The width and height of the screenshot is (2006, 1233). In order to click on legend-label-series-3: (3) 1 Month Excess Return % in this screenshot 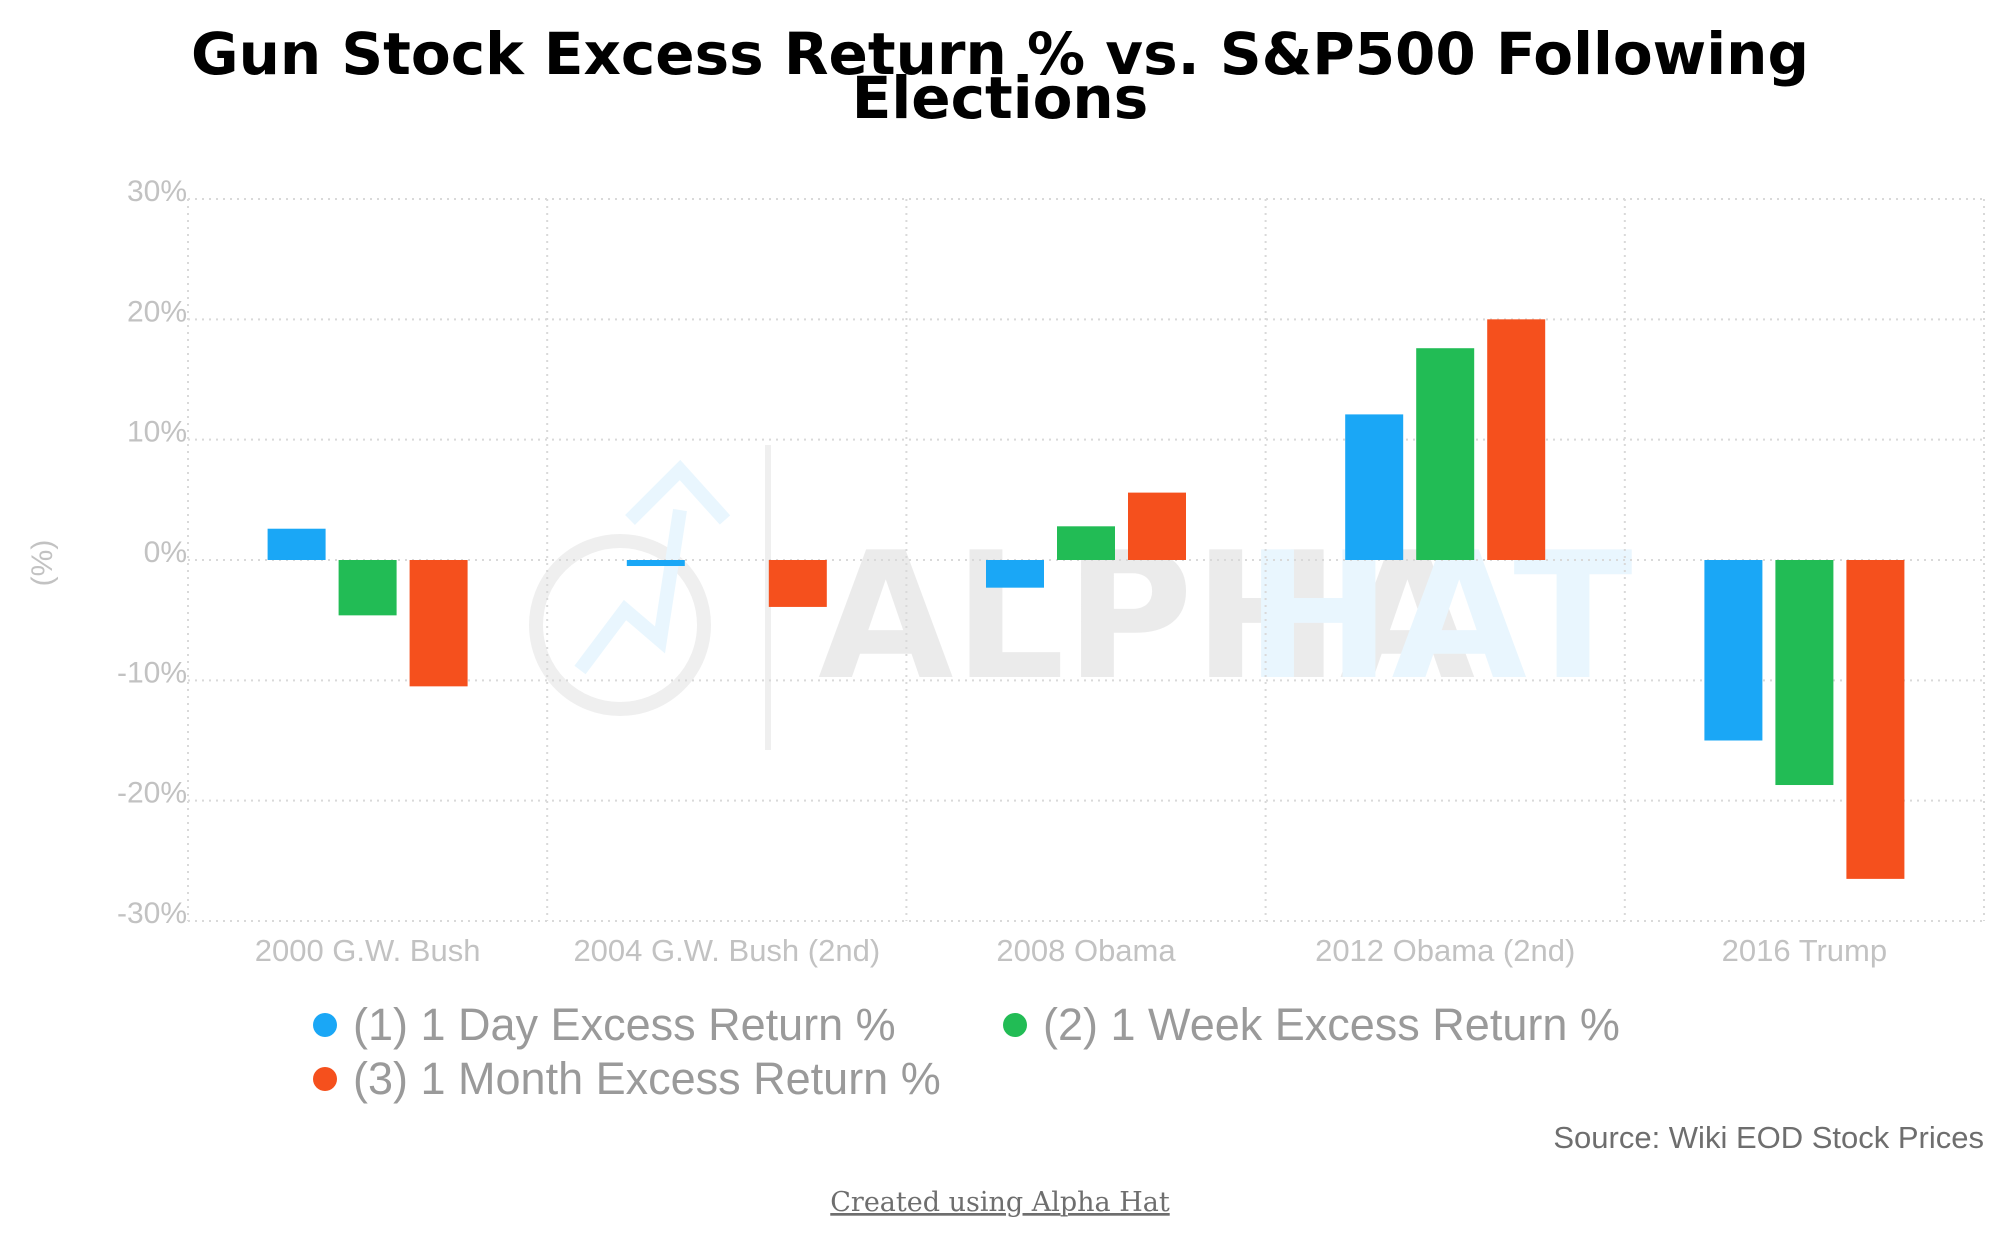, I will do `click(647, 1078)`.